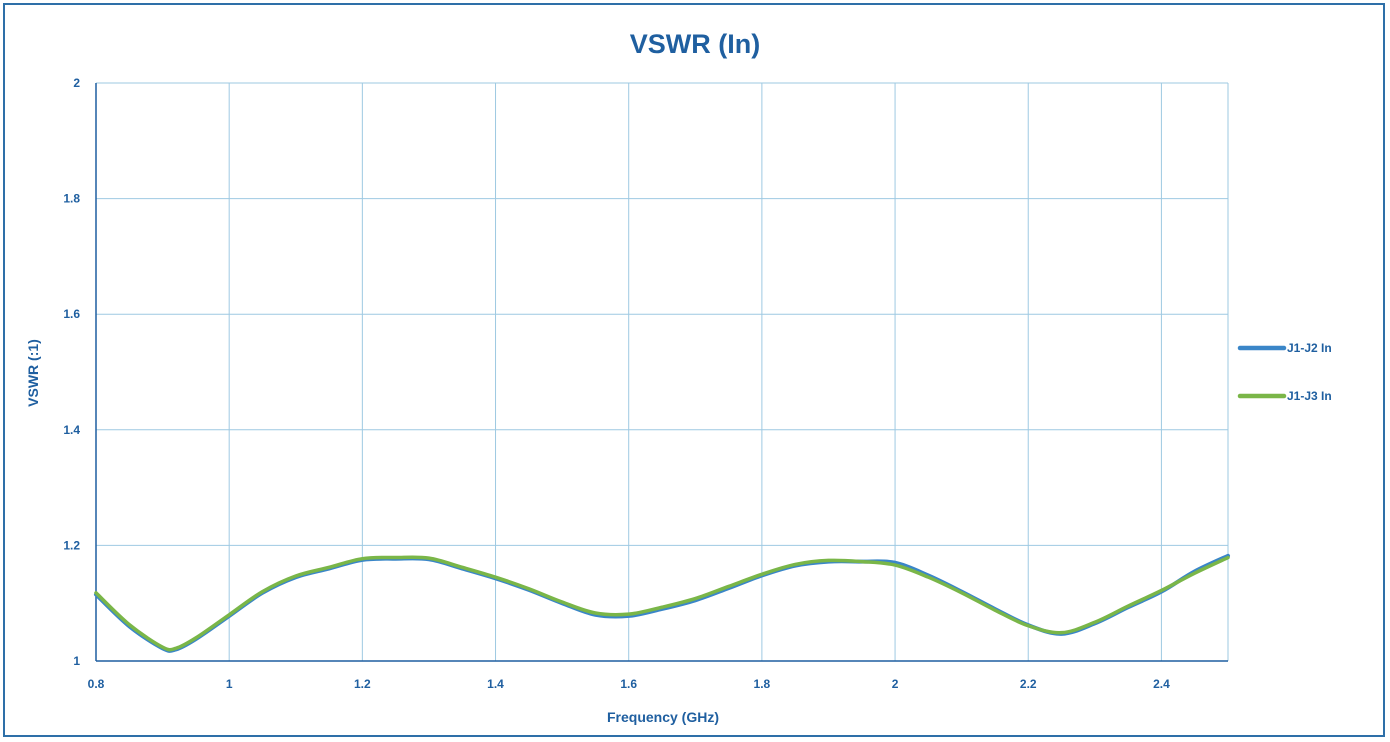  I want to click on y-tick-label: 1.8, so click(71, 199).